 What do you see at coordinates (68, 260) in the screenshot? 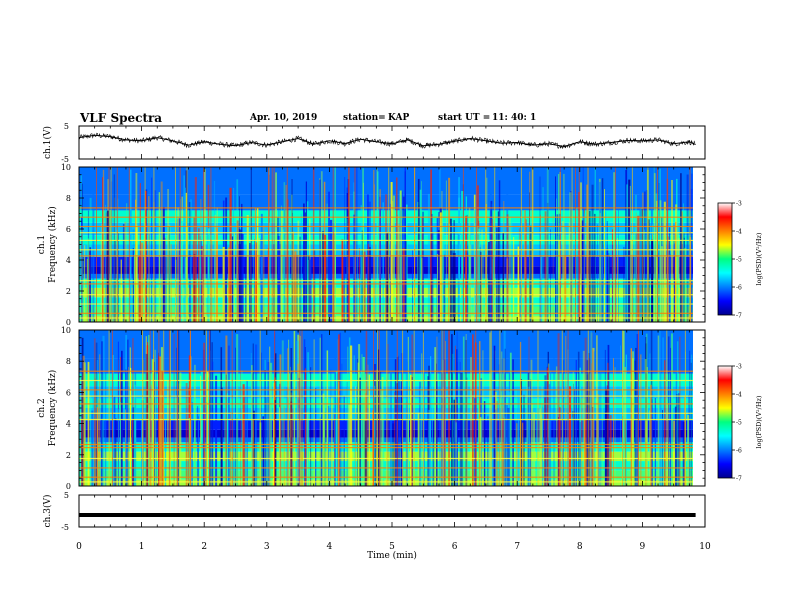
I see `ch1-freq-tick-label: 4` at bounding box center [68, 260].